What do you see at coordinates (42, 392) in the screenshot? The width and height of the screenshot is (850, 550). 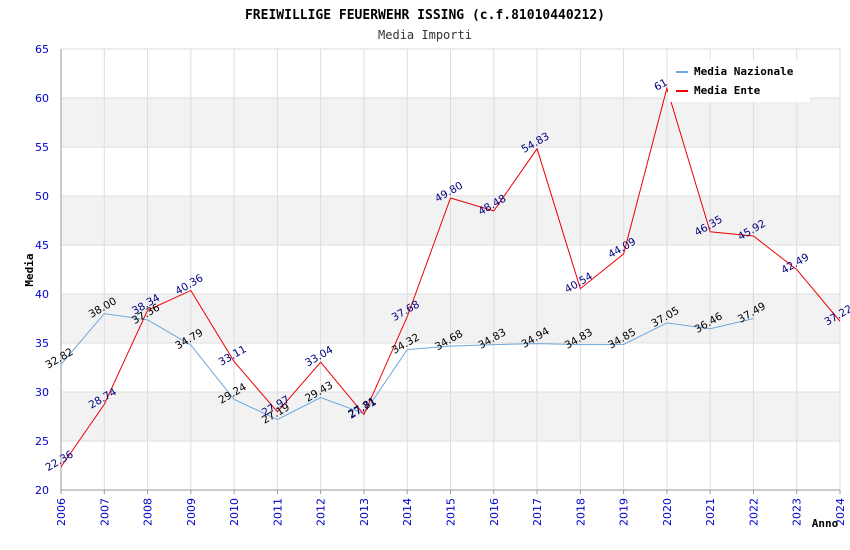 I see `y-tick-label: 30` at bounding box center [42, 392].